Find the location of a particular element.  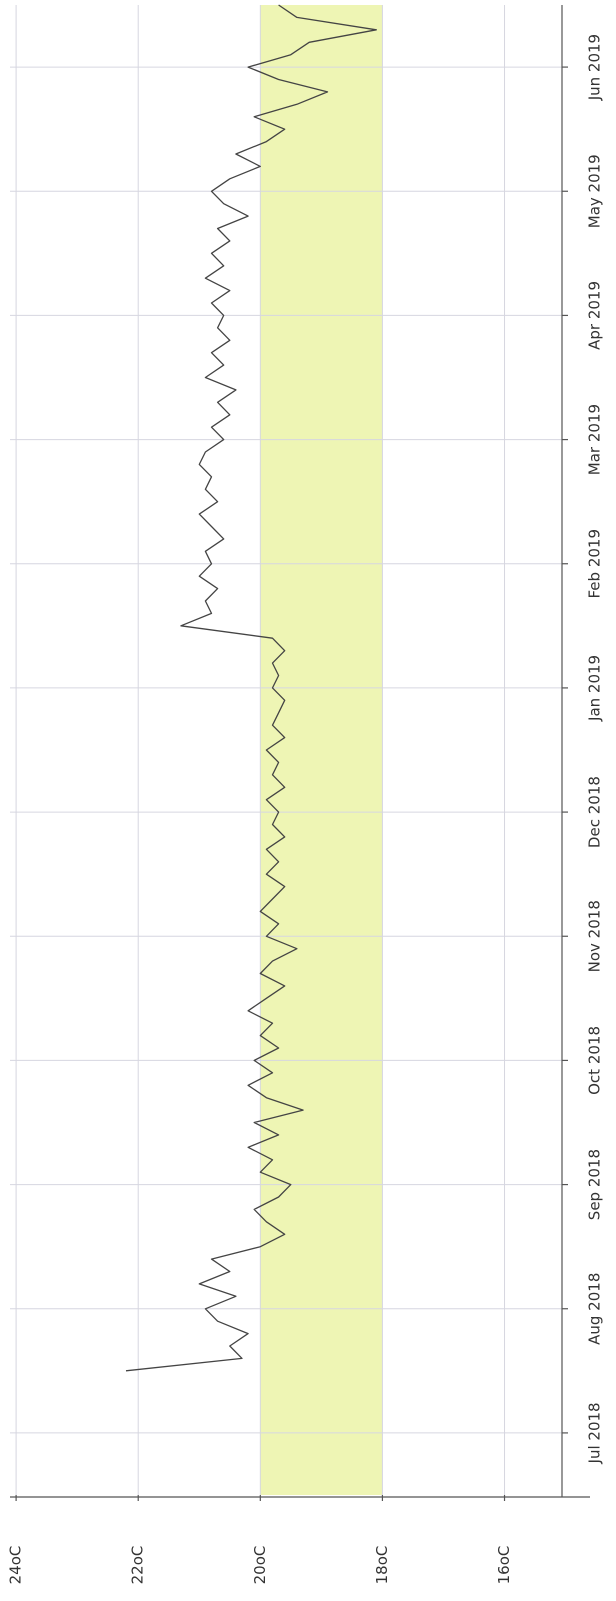

y-tick-label: 16oC is located at coordinates (504, 1565).